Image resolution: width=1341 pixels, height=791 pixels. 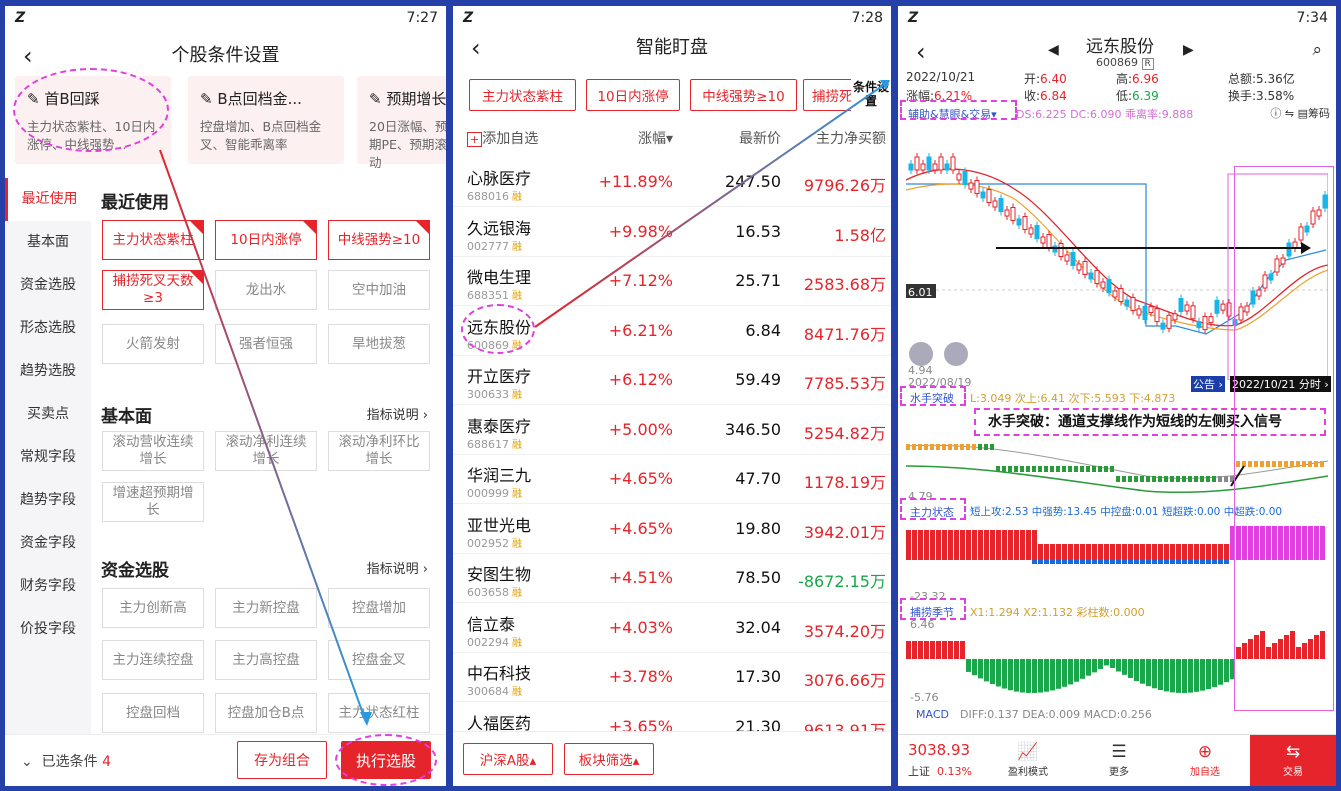 I want to click on stock-row: 惠泰医疗 688617 融 +5.00% 346.50 5254.82万, so click(x=672, y=430).